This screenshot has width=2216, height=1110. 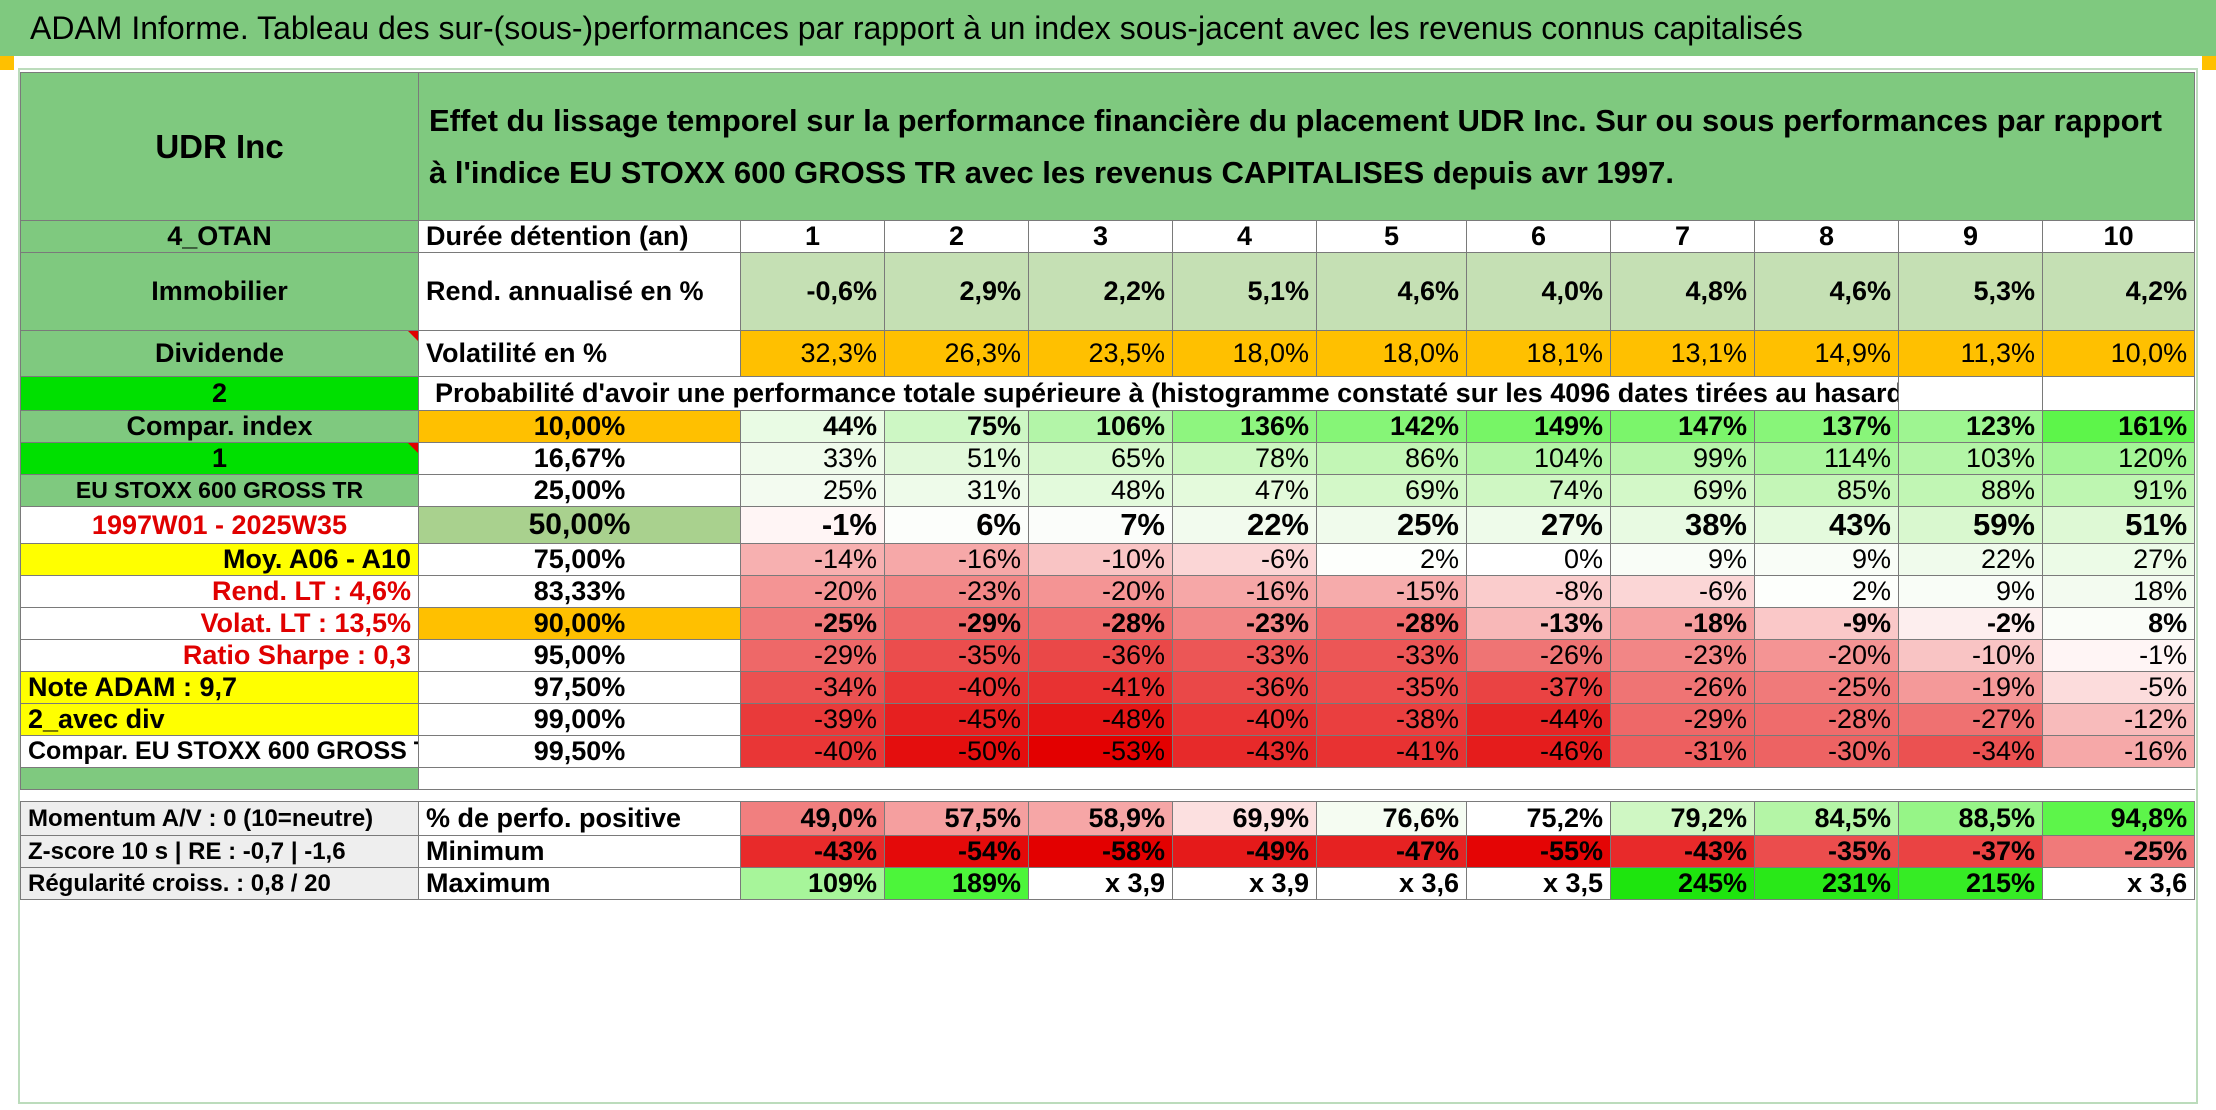 I want to click on row-header: Volat. LT : 13,5%, so click(x=219, y=623).